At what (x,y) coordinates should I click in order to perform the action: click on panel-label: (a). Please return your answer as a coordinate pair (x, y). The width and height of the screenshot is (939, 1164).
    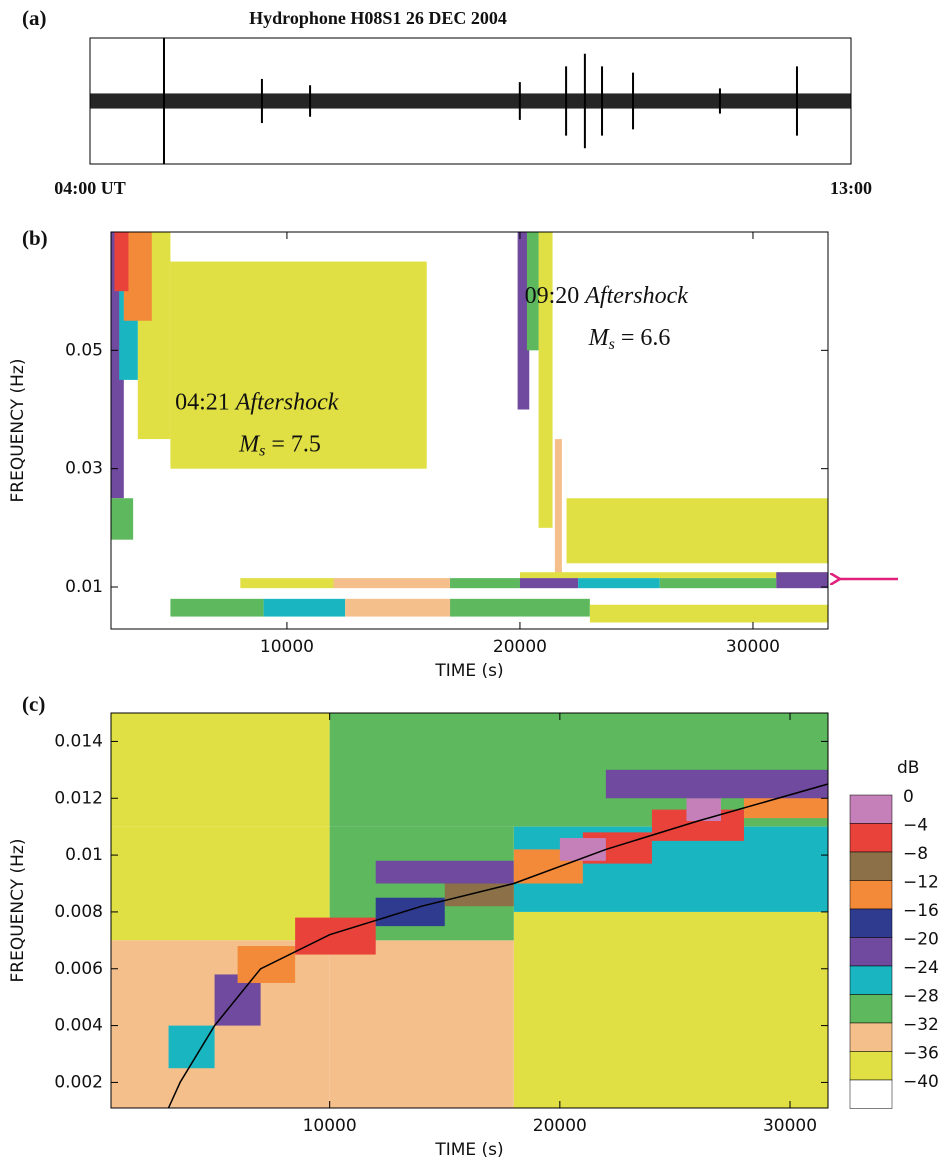
    Looking at the image, I should click on (34, 18).